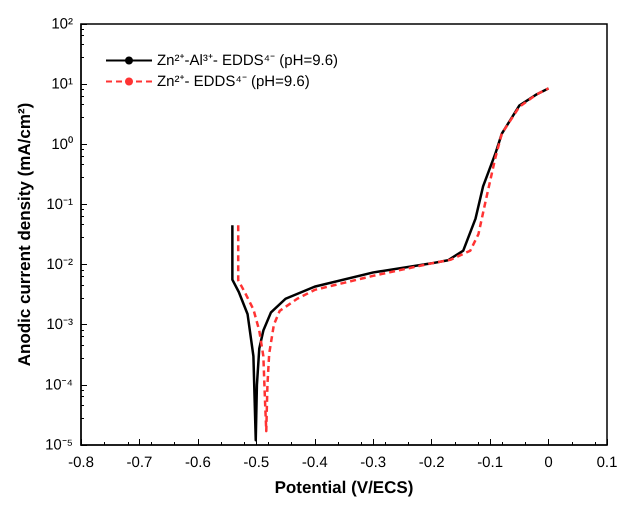  Describe the element at coordinates (256, 462) in the screenshot. I see `x-tick-label: -0.5` at that location.